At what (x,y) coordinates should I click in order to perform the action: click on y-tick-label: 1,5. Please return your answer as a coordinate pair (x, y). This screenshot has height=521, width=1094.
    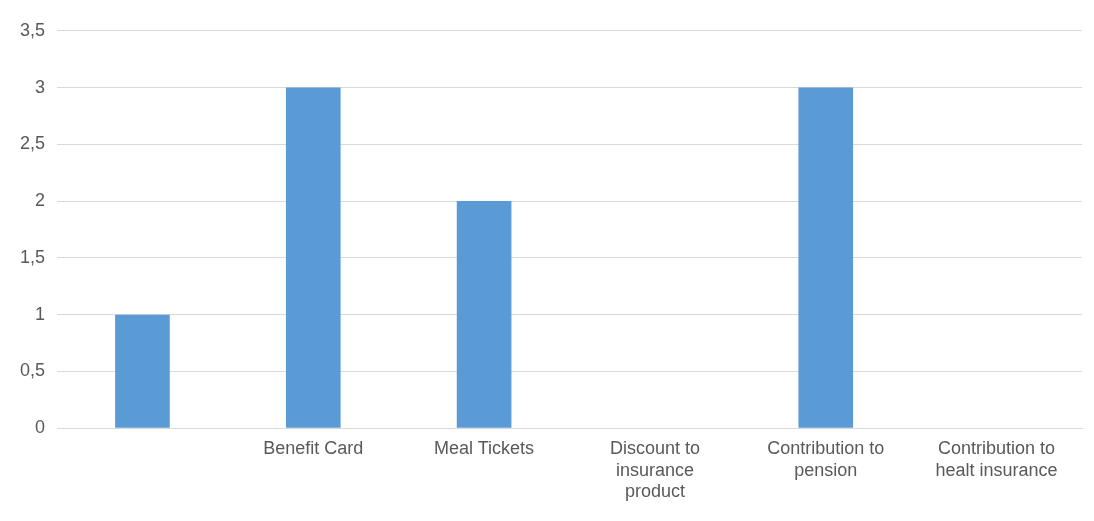
    Looking at the image, I should click on (32, 256).